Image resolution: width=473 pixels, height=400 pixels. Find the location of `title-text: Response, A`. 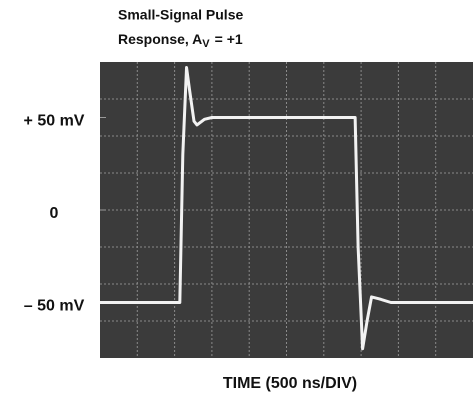

title-text: Response, A is located at coordinates (160, 39).